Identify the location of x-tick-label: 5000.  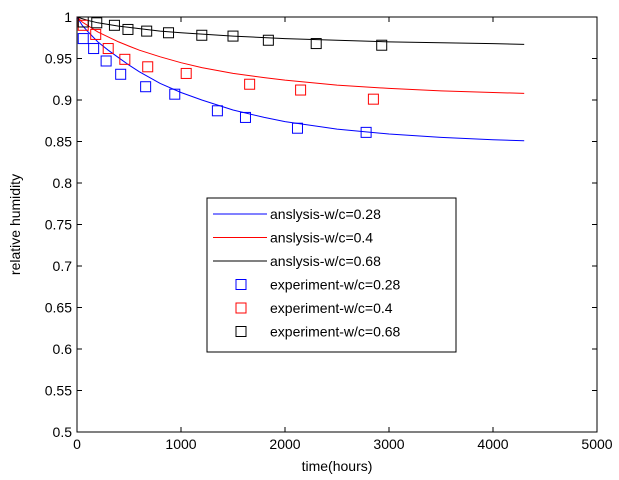
(596, 444).